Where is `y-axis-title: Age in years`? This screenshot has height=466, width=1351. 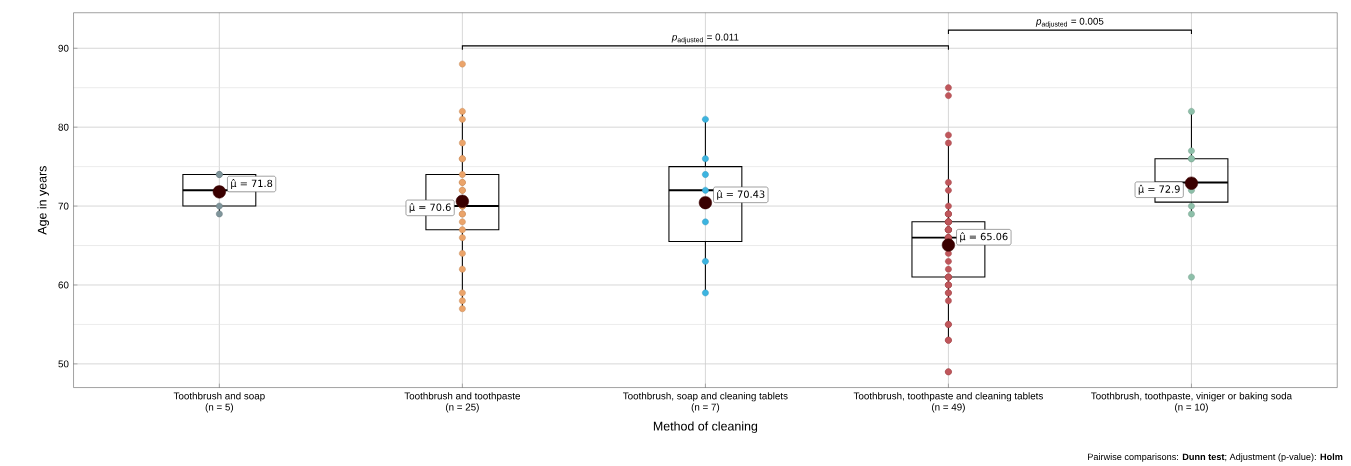 y-axis-title: Age in years is located at coordinates (43, 200).